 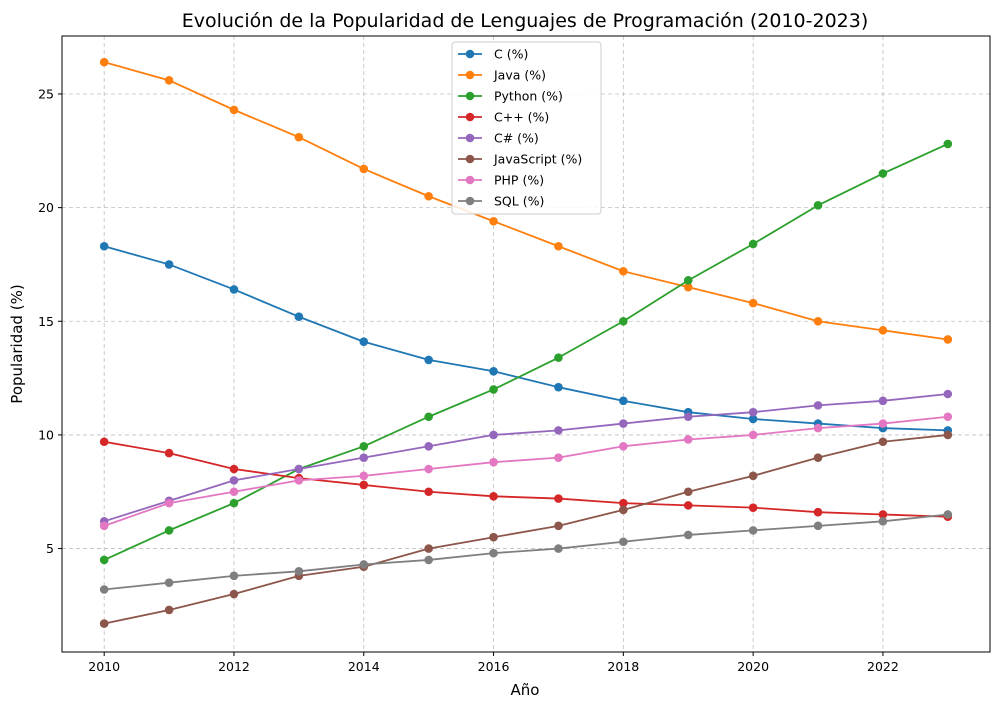 What do you see at coordinates (528, 96) in the screenshot?
I see `legend-label: Python (%)` at bounding box center [528, 96].